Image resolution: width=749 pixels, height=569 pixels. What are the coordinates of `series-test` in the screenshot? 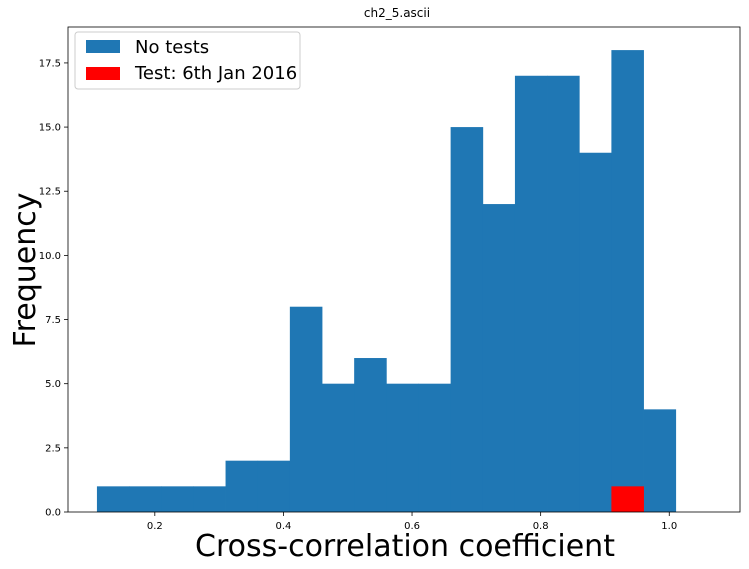 It's located at (627, 499).